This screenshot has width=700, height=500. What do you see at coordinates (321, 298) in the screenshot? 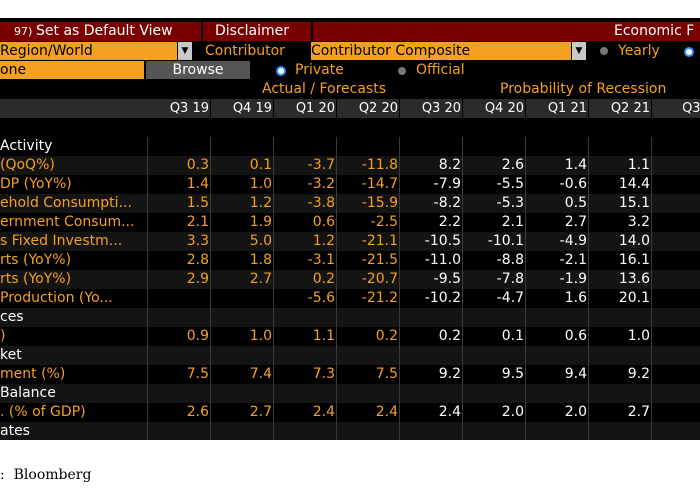
I see `actual-value-cell: -5.6` at bounding box center [321, 298].